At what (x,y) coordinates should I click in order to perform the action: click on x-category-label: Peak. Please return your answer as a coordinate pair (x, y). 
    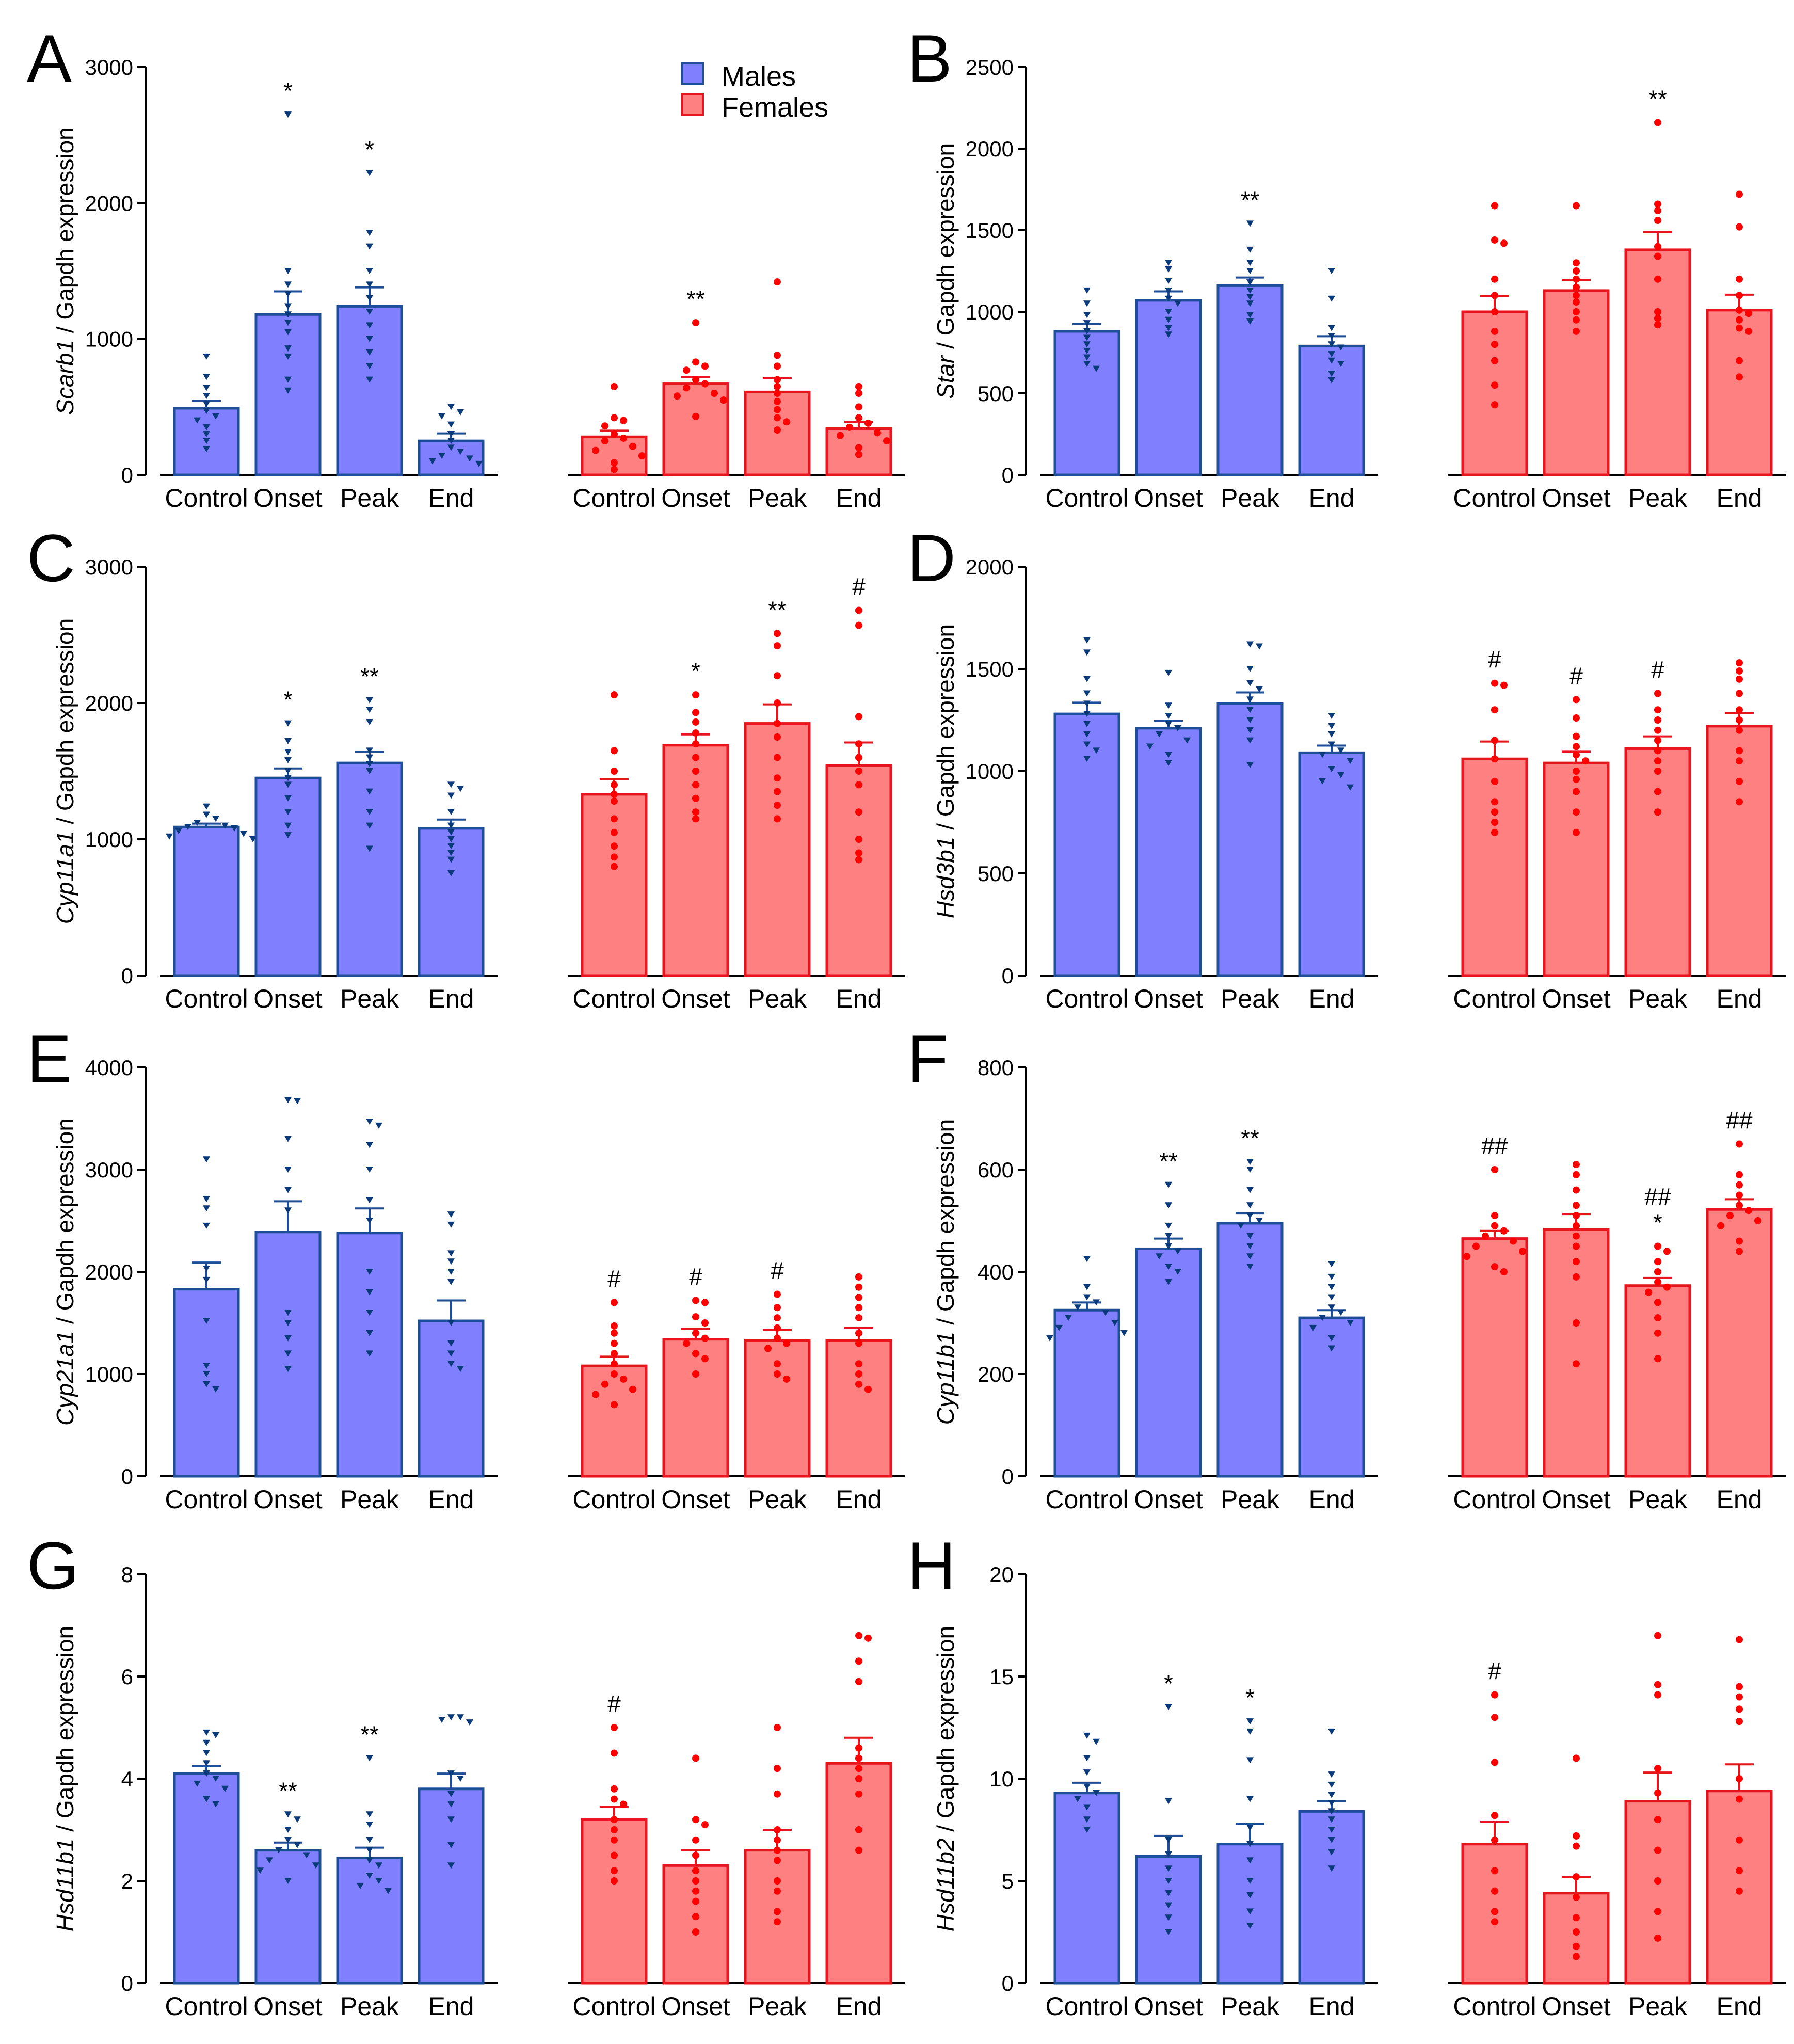
    Looking at the image, I should click on (1250, 2006).